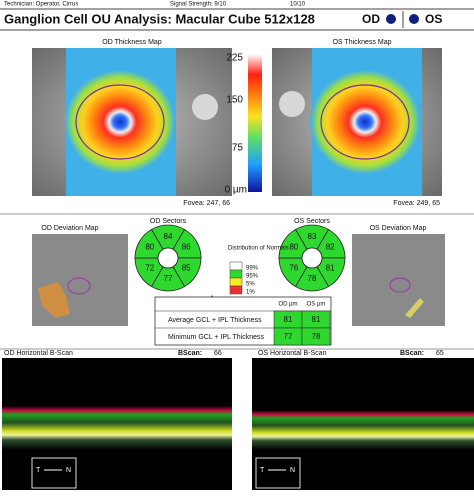  I want to click on sector-value: 77, so click(168, 278).